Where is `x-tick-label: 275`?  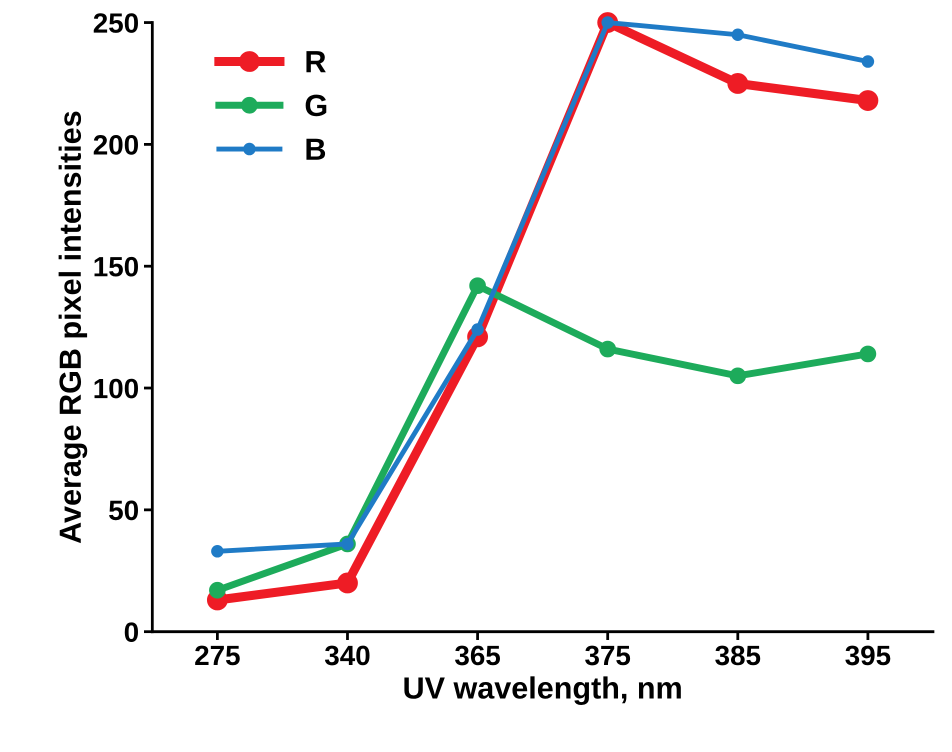 x-tick-label: 275 is located at coordinates (217, 656).